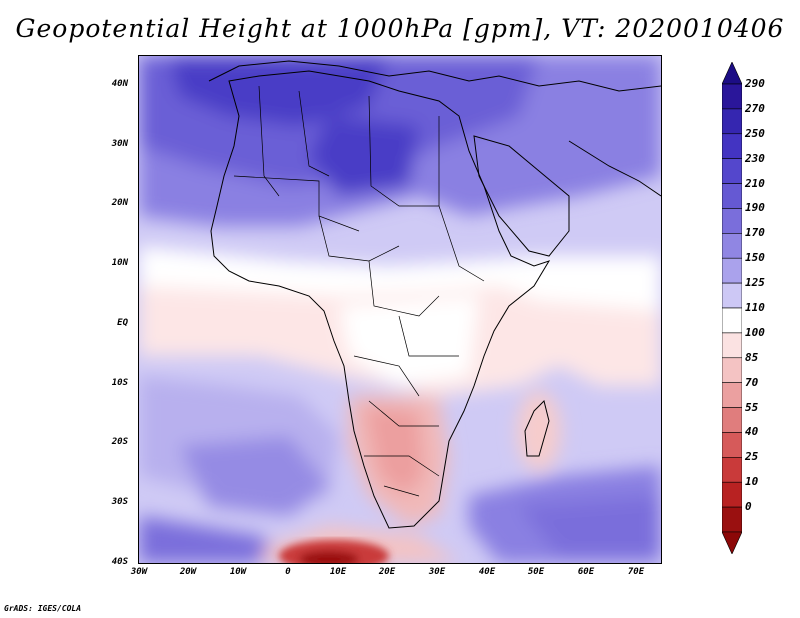  I want to click on lon-label-30e: 30E, so click(437, 572).